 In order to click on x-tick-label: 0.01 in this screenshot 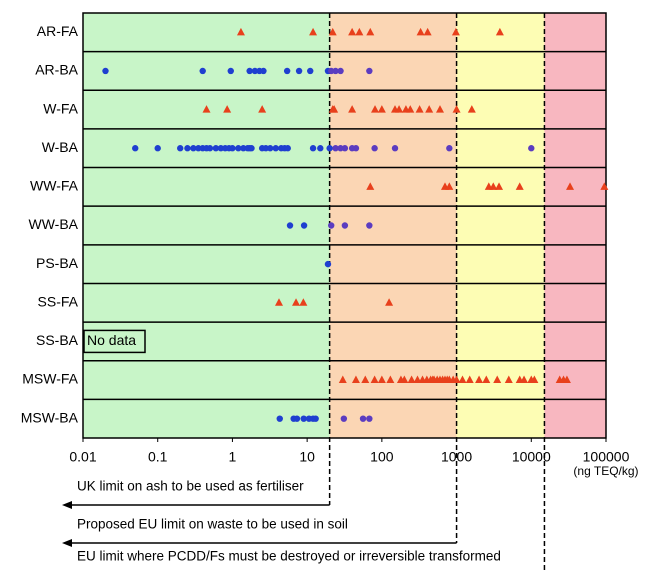, I will do `click(82, 457)`.